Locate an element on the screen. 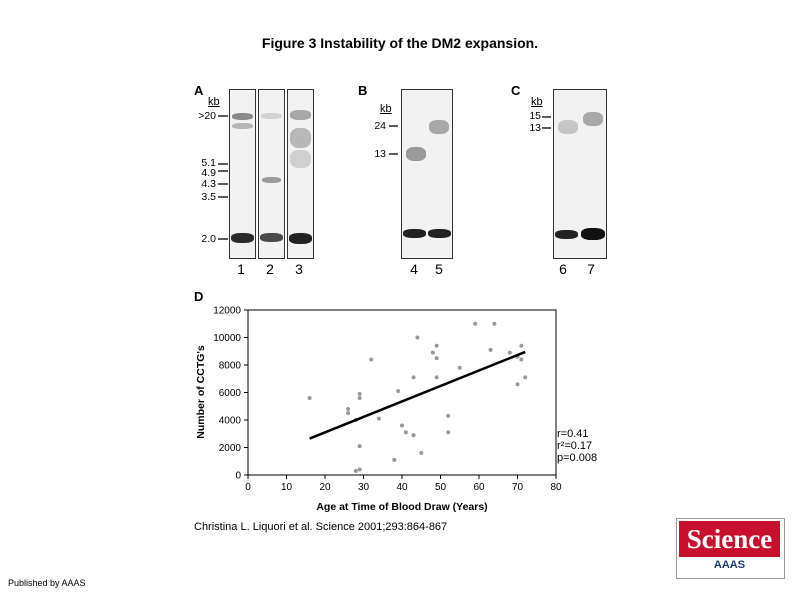 The width and height of the screenshot is (800, 600). y-tick-label: 4000 is located at coordinates (230, 421).